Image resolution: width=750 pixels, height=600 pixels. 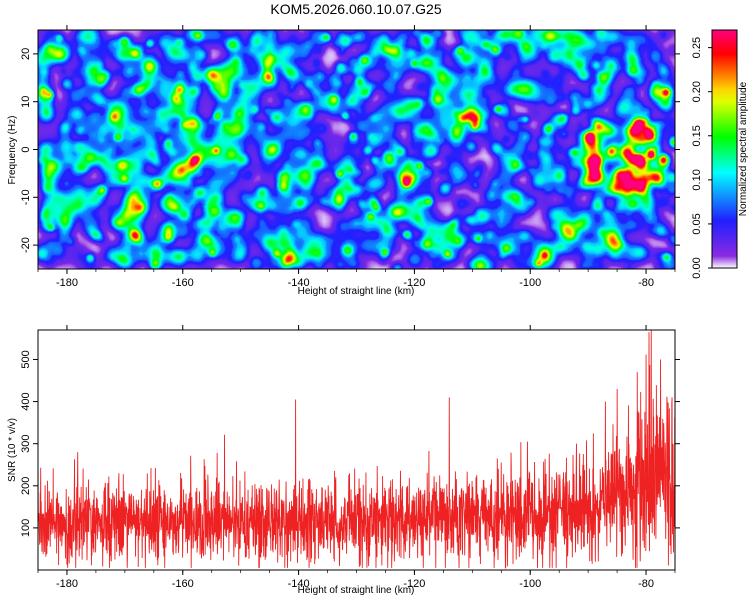 I want to click on snr-y-tick-label: 400, so click(x=26, y=401).